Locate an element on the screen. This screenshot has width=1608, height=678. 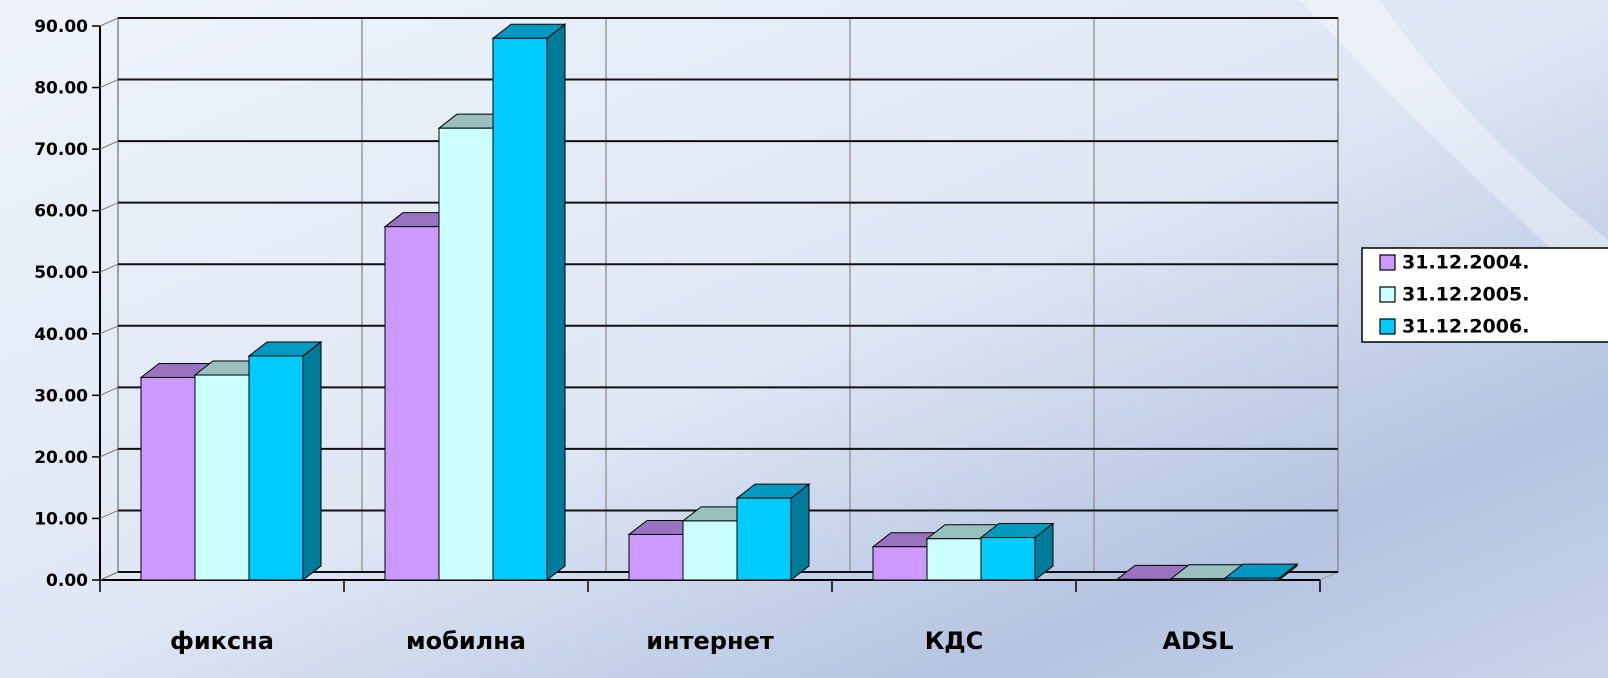
x-tick-label: КДС is located at coordinates (954, 641).